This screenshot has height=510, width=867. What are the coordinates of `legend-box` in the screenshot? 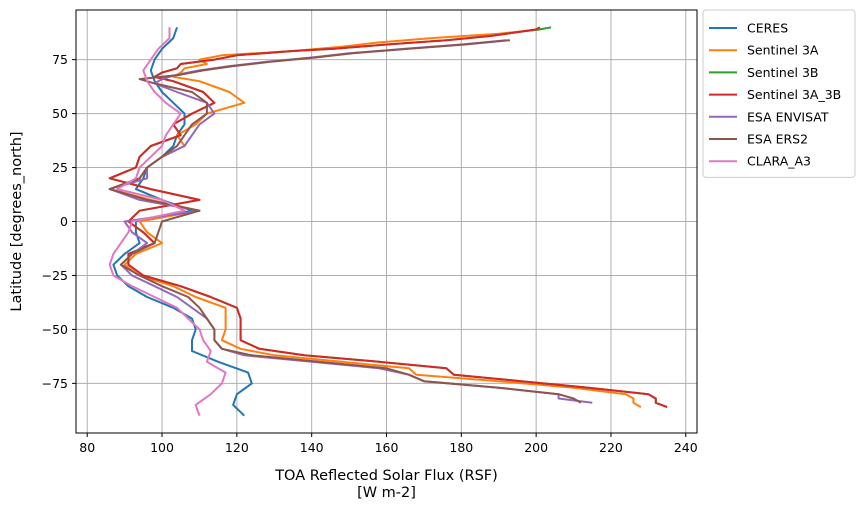 It's located at (779, 93).